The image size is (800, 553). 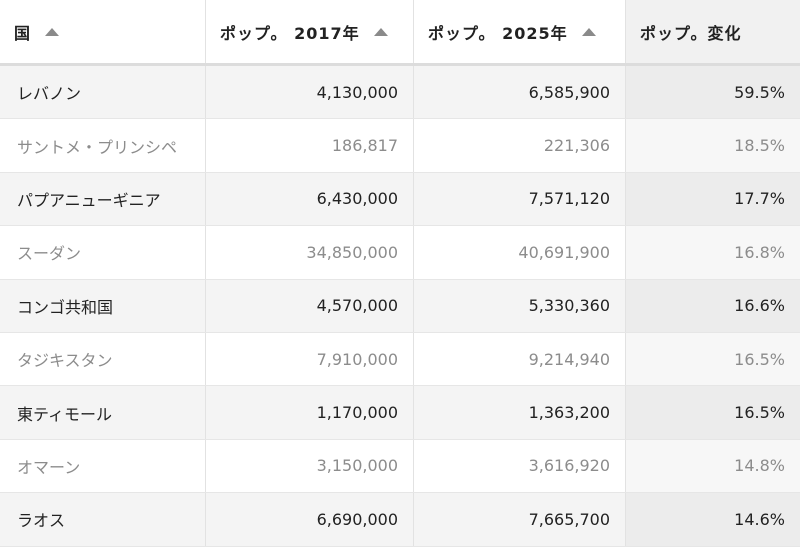 I want to click on pop-2017-cell: 4,570,000, so click(x=310, y=305).